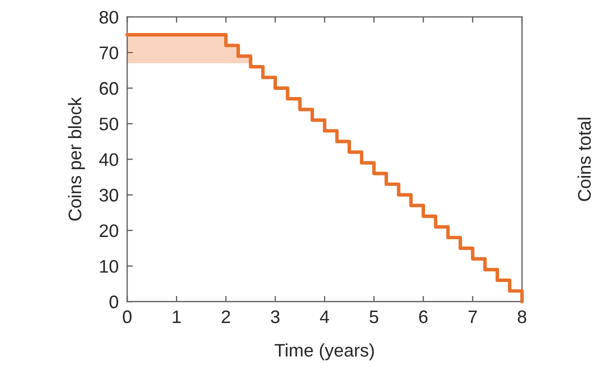  Describe the element at coordinates (176, 317) in the screenshot. I see `x-tick-label: 1` at that location.